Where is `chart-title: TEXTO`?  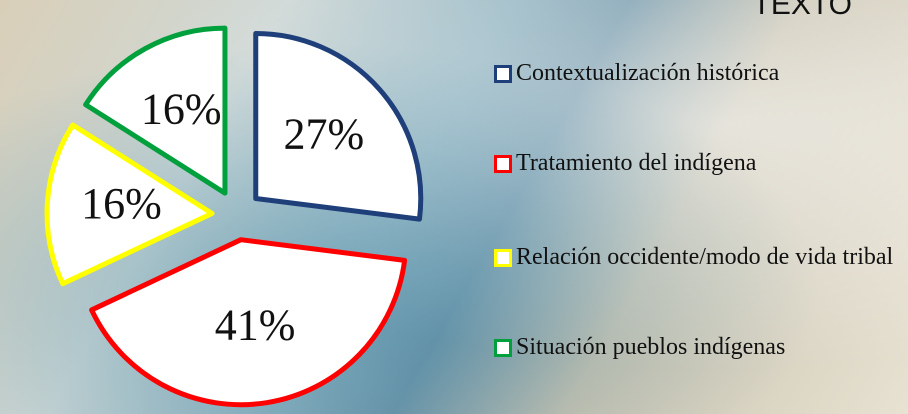
chart-title: TEXTO is located at coordinates (802, 10).